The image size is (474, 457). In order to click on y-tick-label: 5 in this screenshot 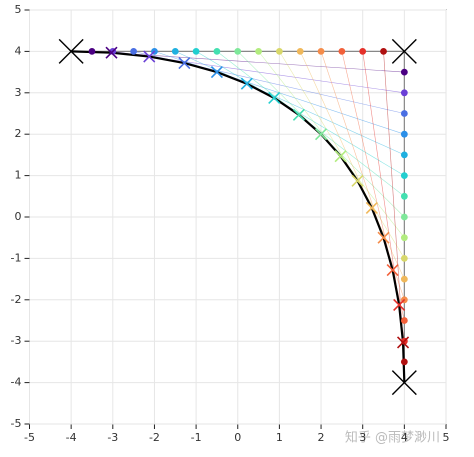, I will do `click(18, 9)`.